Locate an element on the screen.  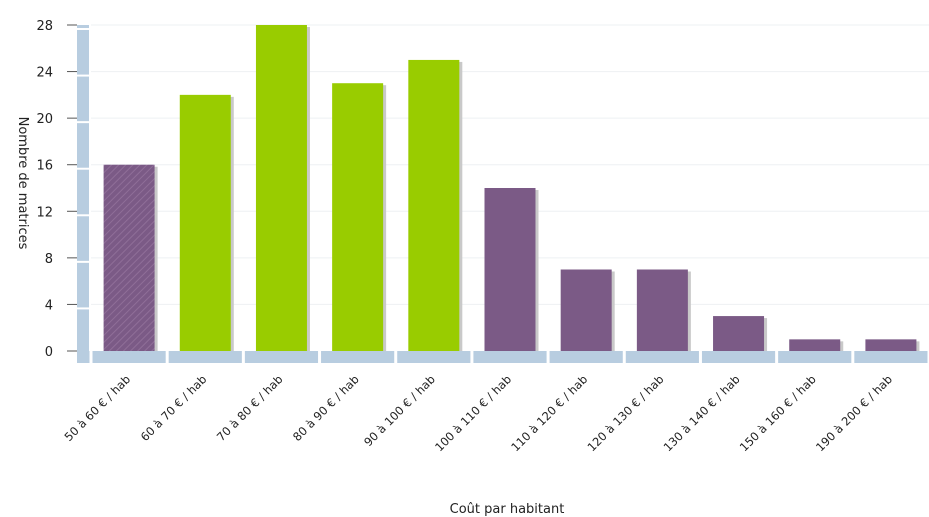
y-axis-title: Nombre de matrices is located at coordinates (22, 183).